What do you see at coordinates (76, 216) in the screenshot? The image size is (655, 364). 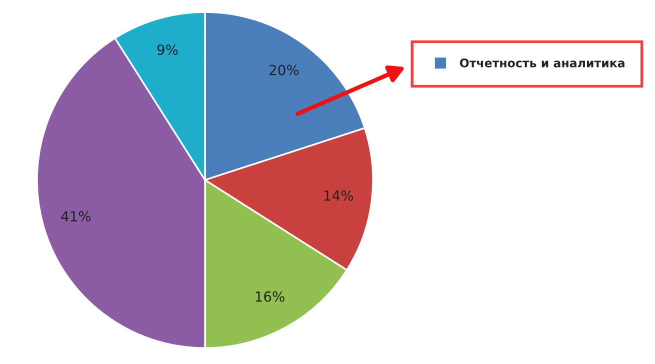 I see `data-label: 41%` at bounding box center [76, 216].